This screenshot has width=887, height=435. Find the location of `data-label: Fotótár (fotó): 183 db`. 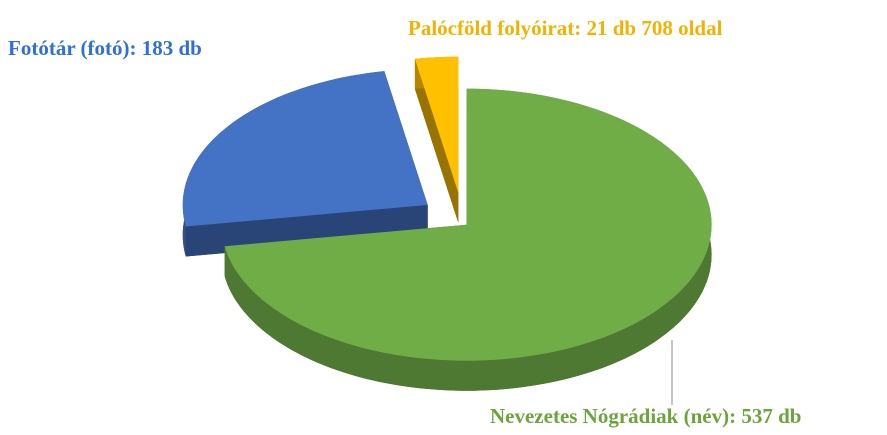

data-label: Fotótár (fotó): 183 db is located at coordinates (105, 48).